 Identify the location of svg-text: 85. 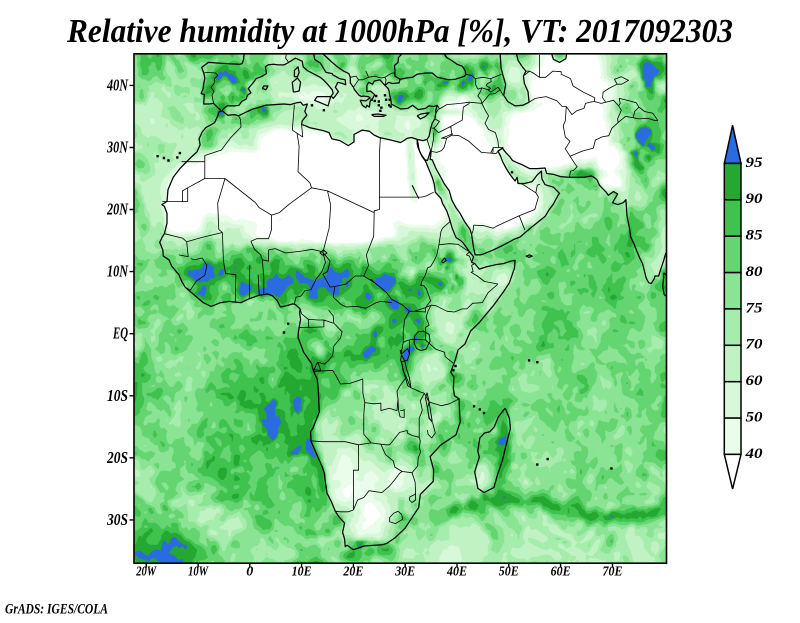
(755, 236).